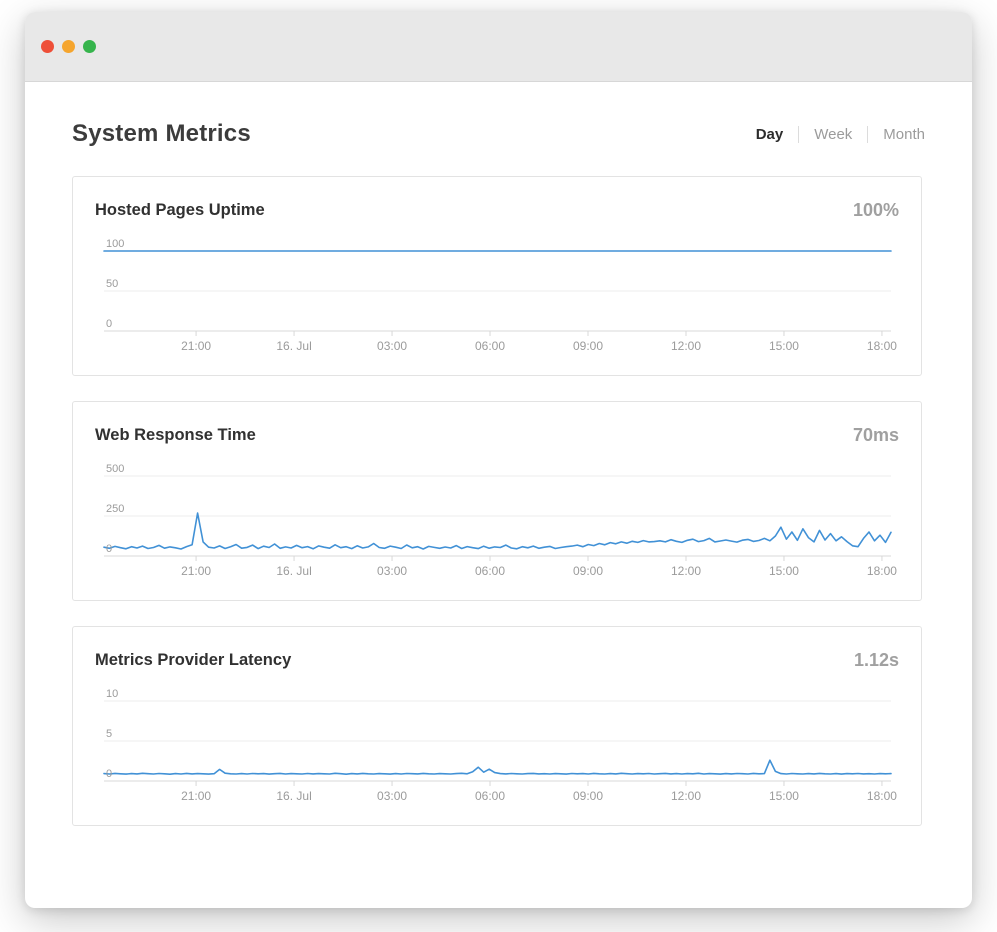  Describe the element at coordinates (497, 210) in the screenshot. I see `card-header: Hosted Pages Uptime 100%` at that location.